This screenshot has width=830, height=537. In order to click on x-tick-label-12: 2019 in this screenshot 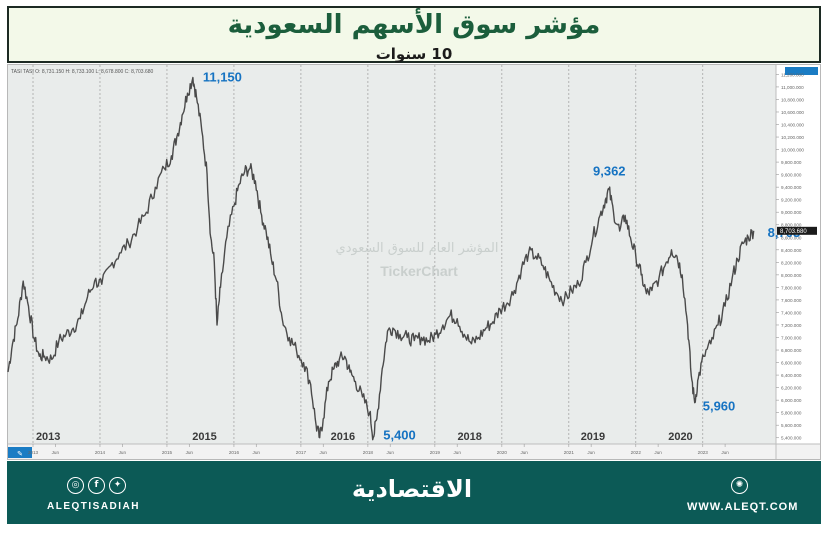, I will do `click(435, 452)`.